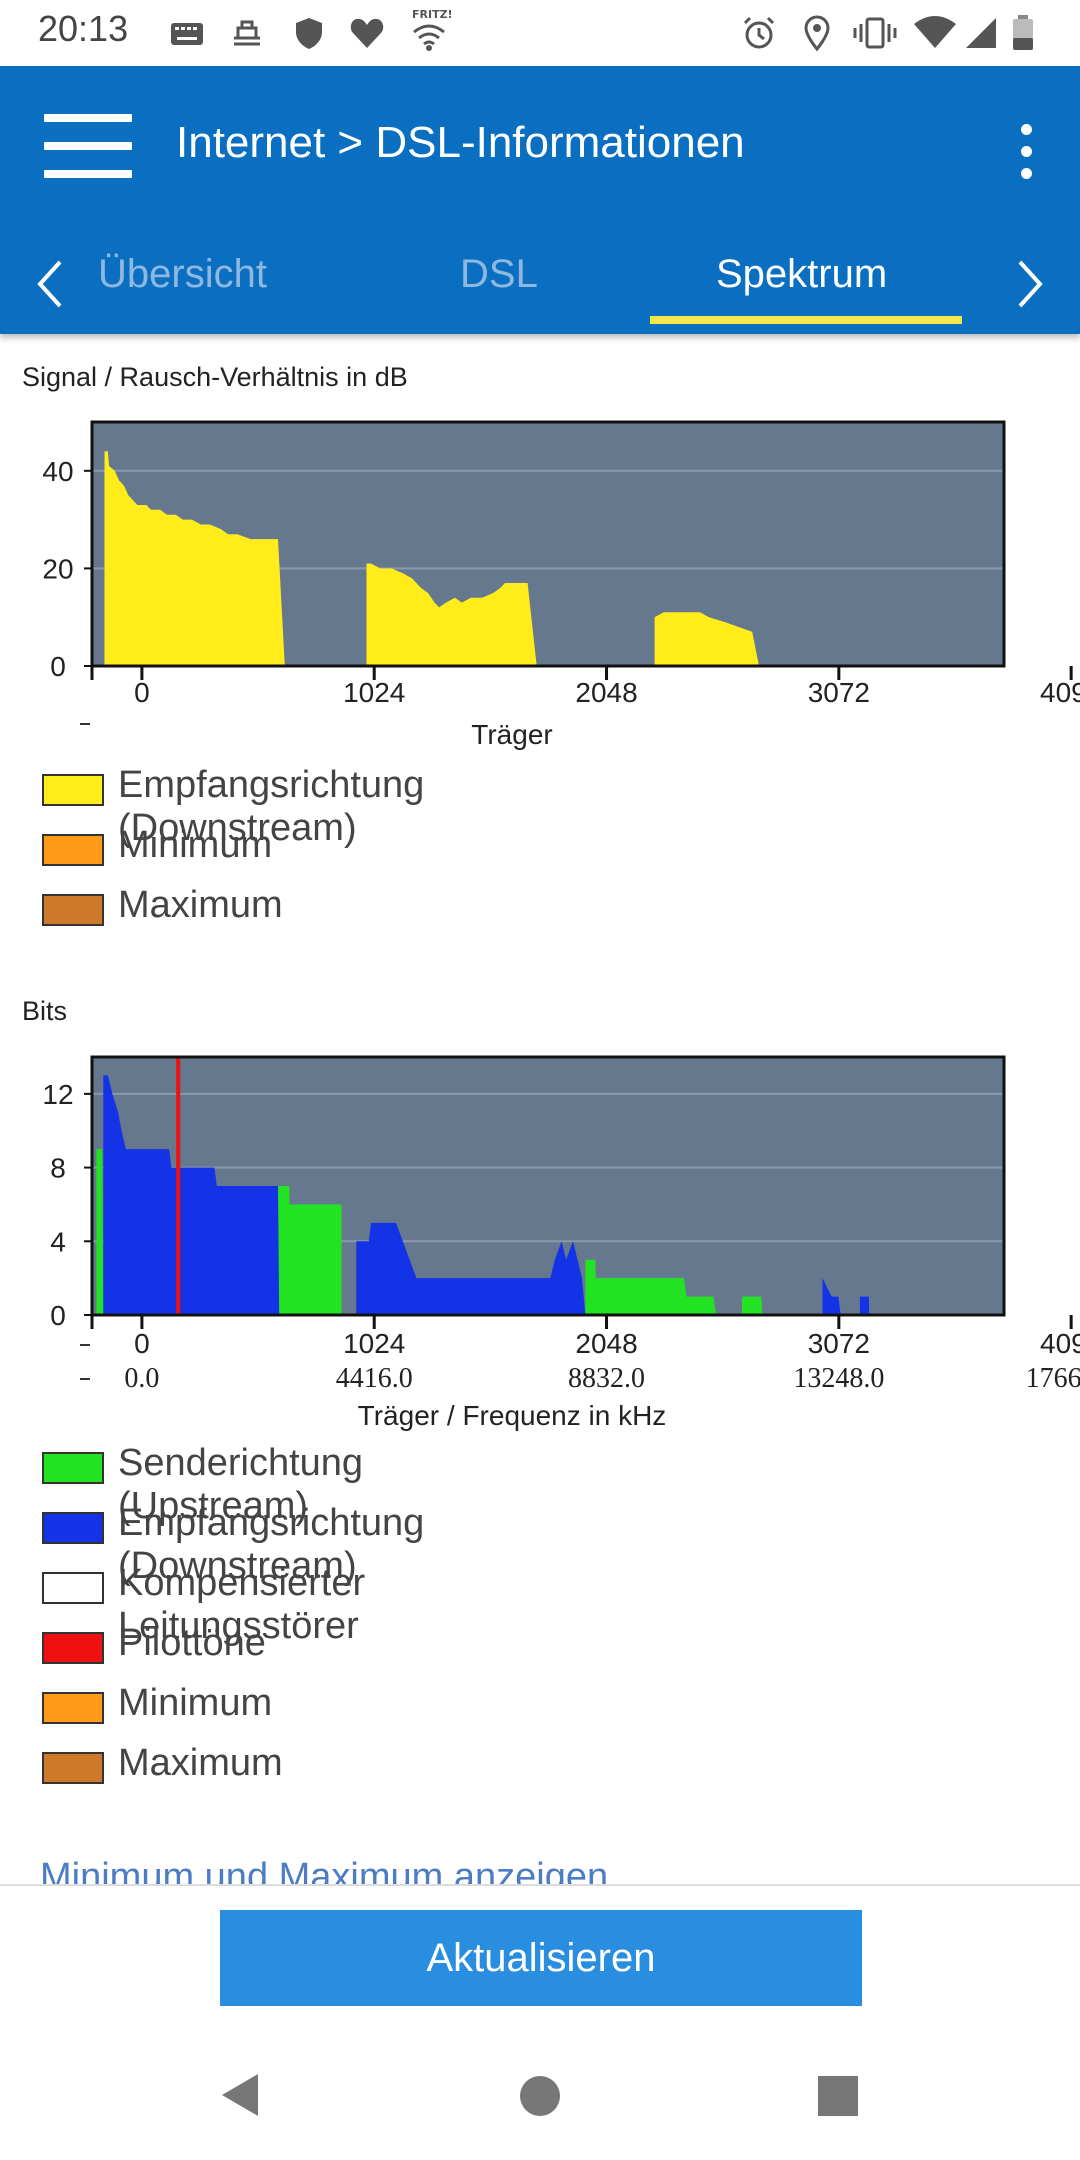 Image resolution: width=1080 pixels, height=2160 pixels. I want to click on y-tick-label: 8, so click(58, 1168).